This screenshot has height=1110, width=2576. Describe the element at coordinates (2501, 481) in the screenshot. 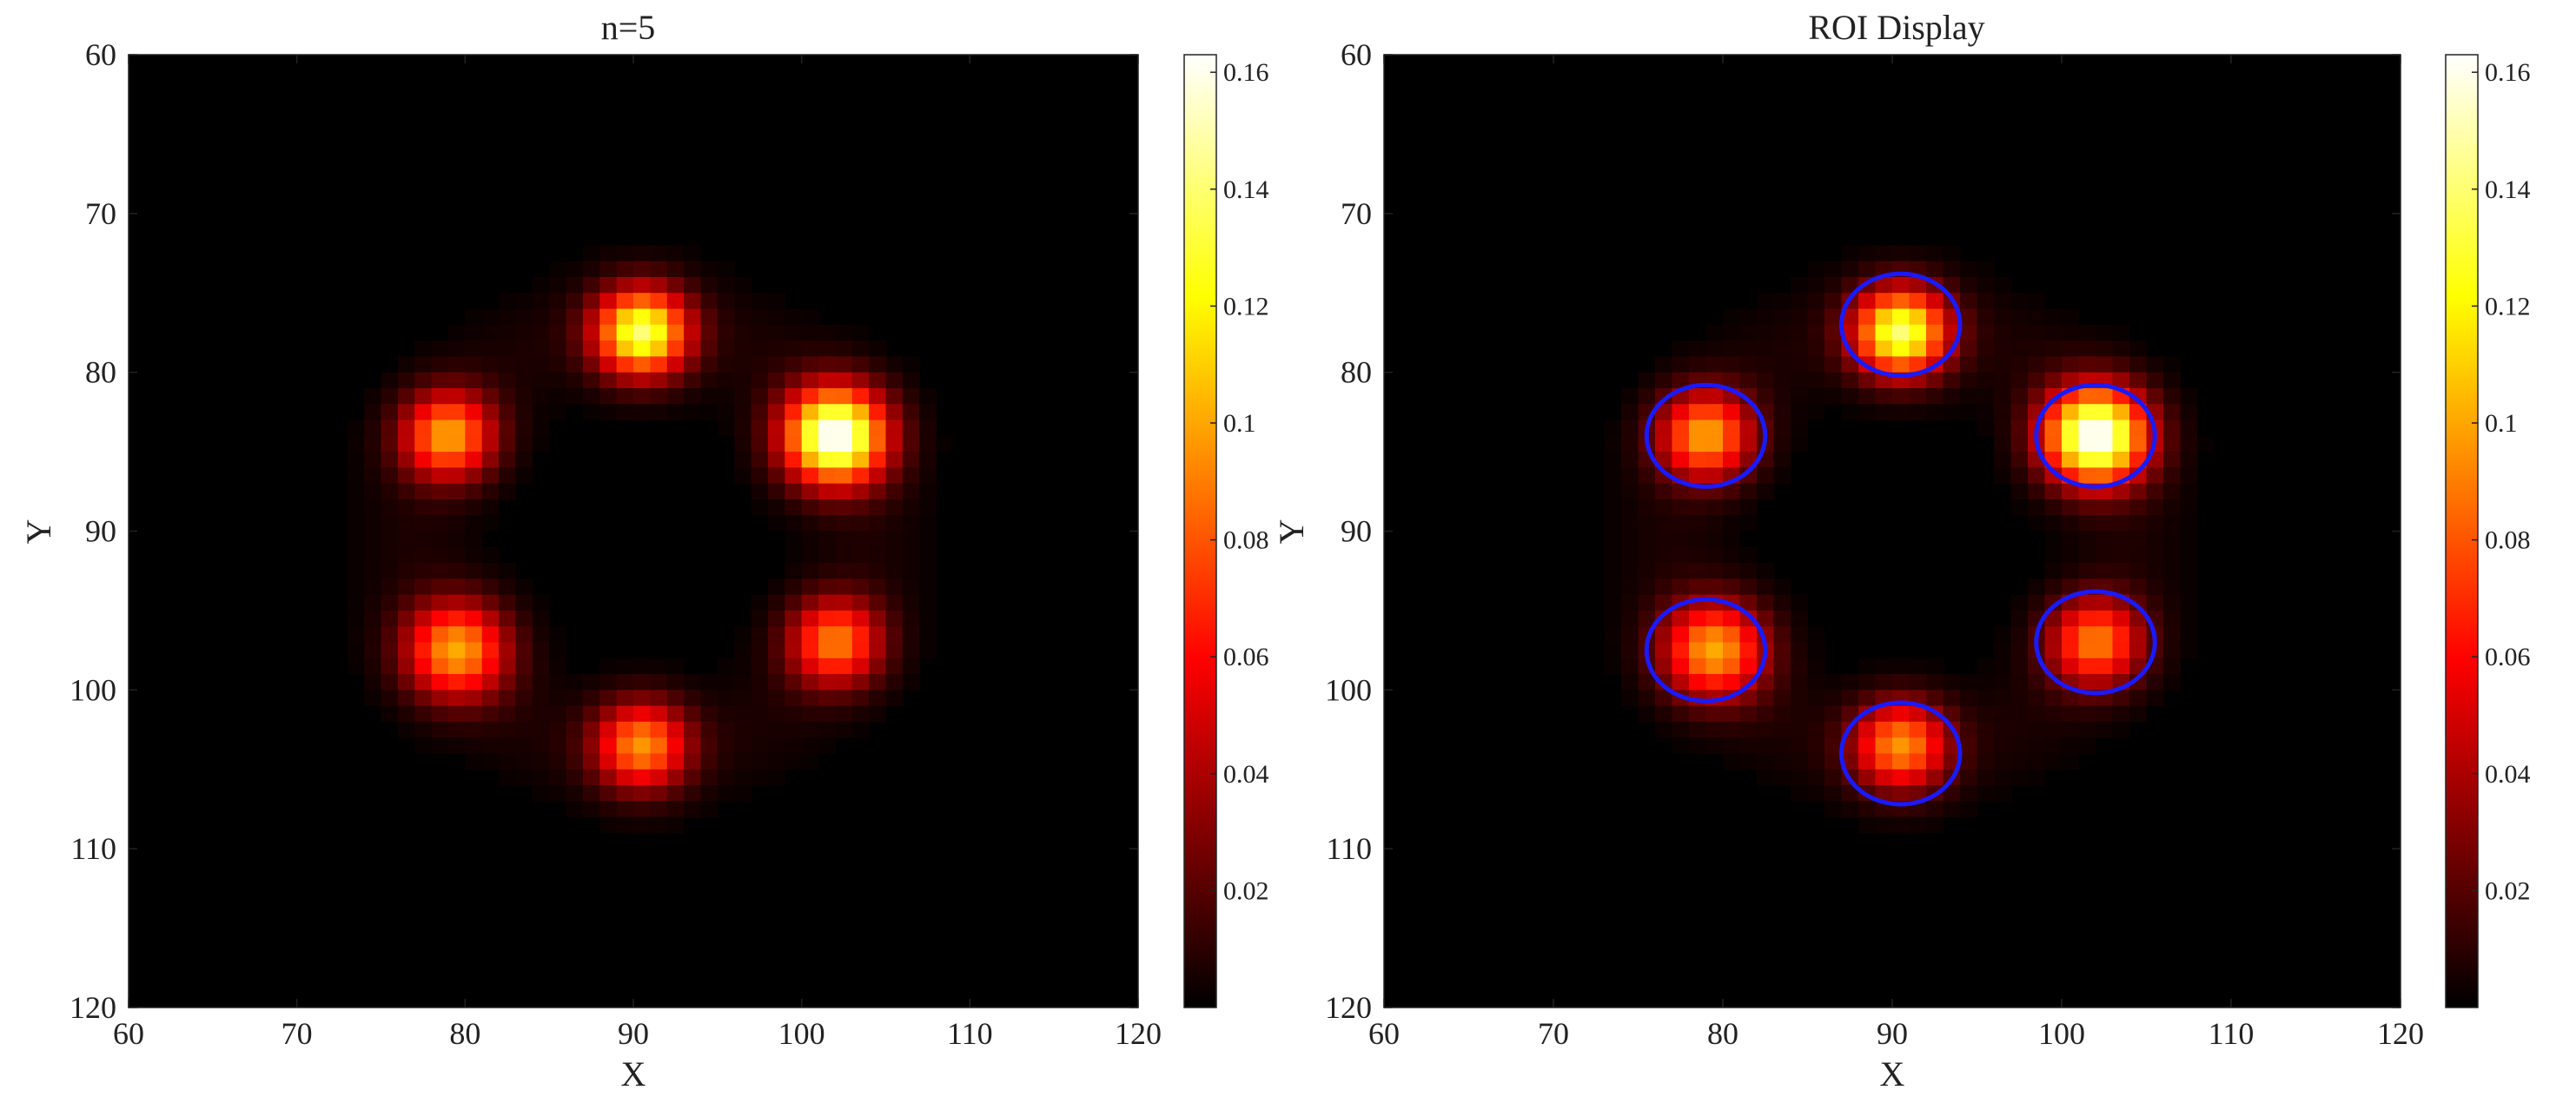

I see `panel-2-colorbar-ticks: 0.020.040.060.080.10.120.140.16` at that location.